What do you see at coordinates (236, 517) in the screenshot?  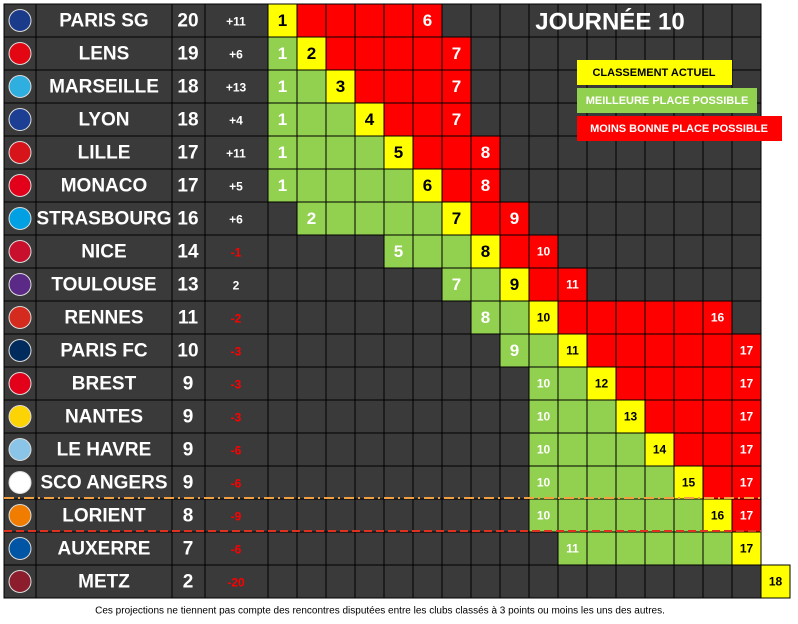 I see `goal-diff: -9` at bounding box center [236, 517].